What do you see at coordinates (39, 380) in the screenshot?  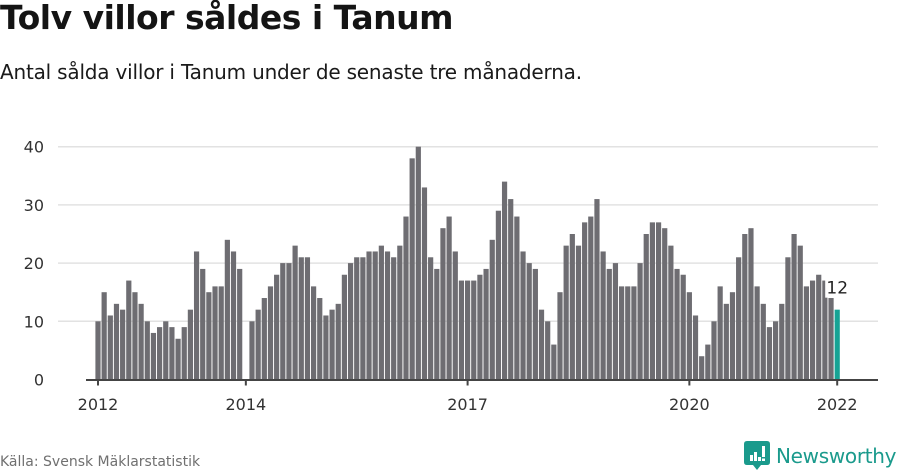 I see `y-tick-label: 0` at bounding box center [39, 380].